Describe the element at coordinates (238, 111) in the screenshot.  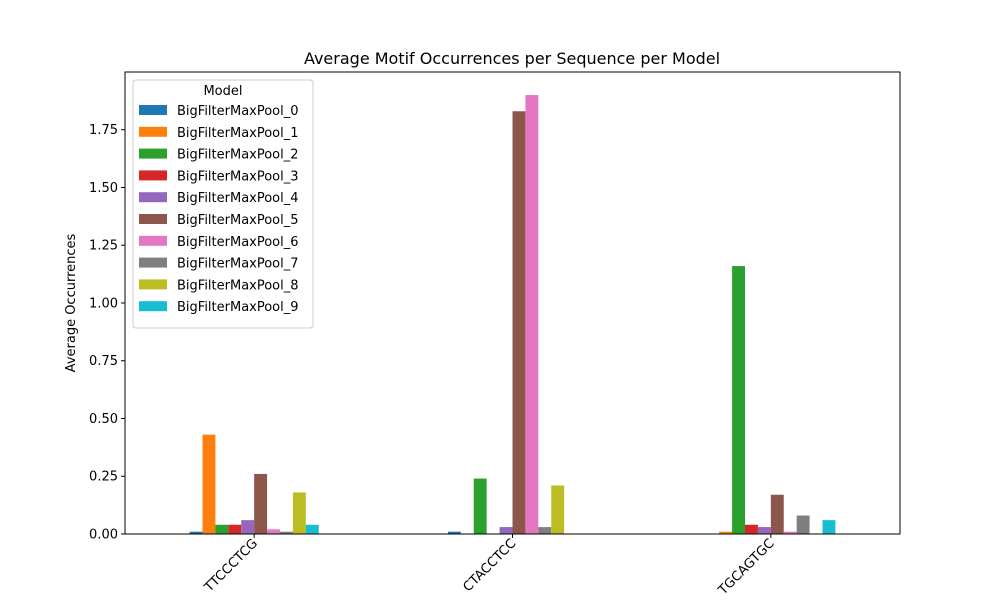
I see `legend-label: BigFilterMaxPool_0` at that location.